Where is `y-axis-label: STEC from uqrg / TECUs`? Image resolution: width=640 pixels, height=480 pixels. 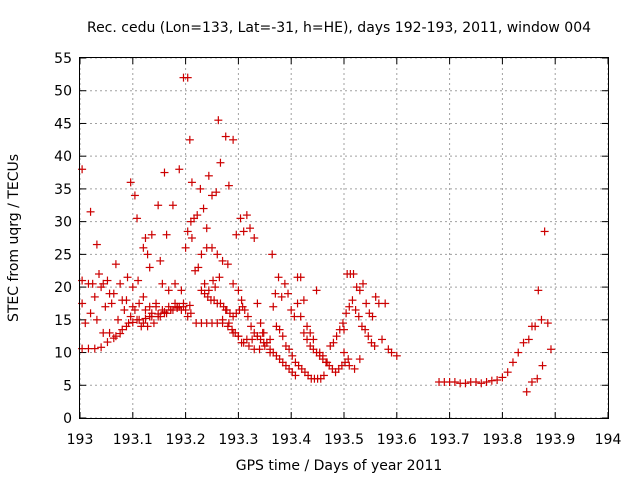 y-axis-label: STEC from uqrg / TECUs is located at coordinates (14, 238).